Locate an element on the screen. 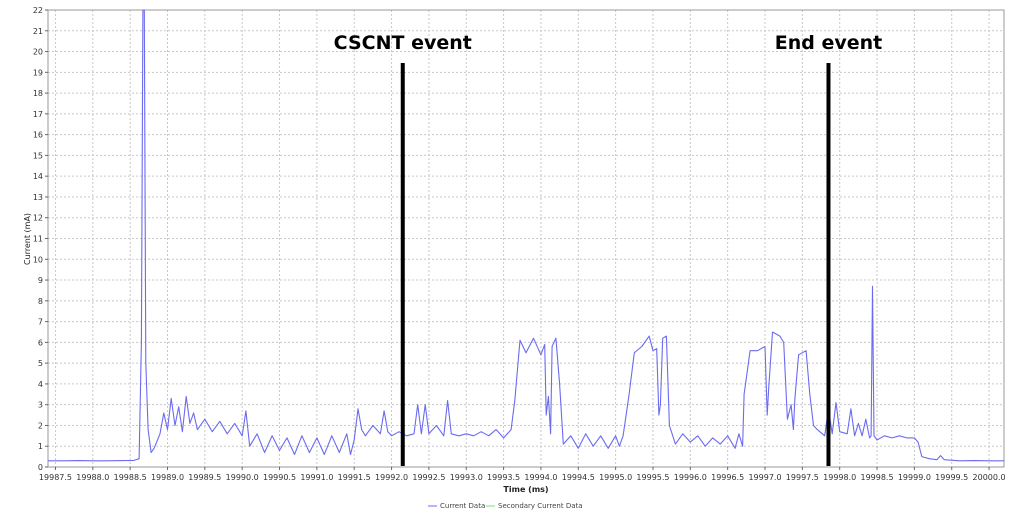  x-tick-label: 20000.0 is located at coordinates (989, 477).